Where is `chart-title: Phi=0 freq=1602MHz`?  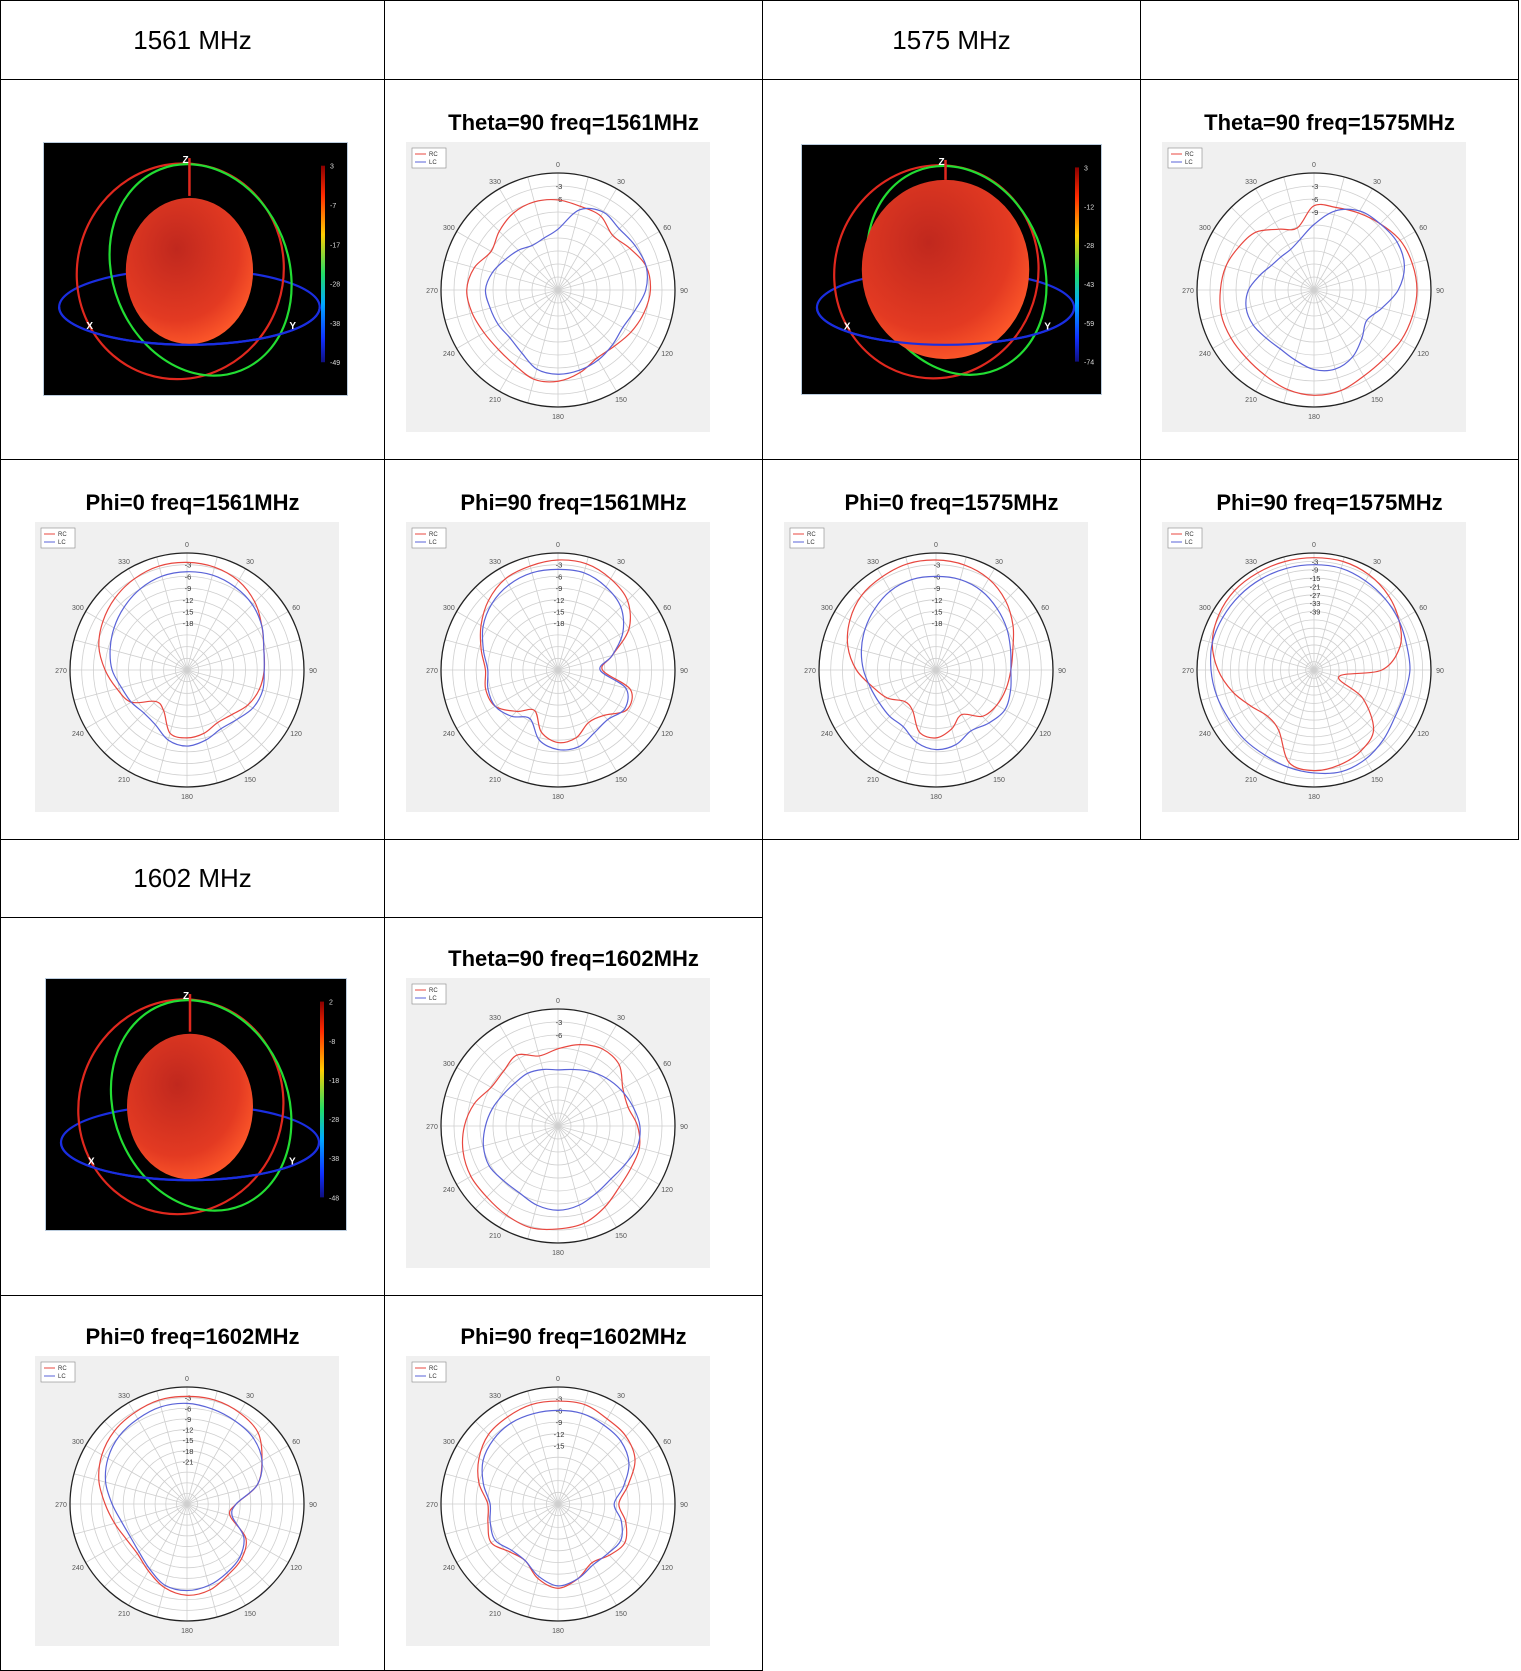 chart-title: Phi=0 freq=1602MHz is located at coordinates (192, 1336).